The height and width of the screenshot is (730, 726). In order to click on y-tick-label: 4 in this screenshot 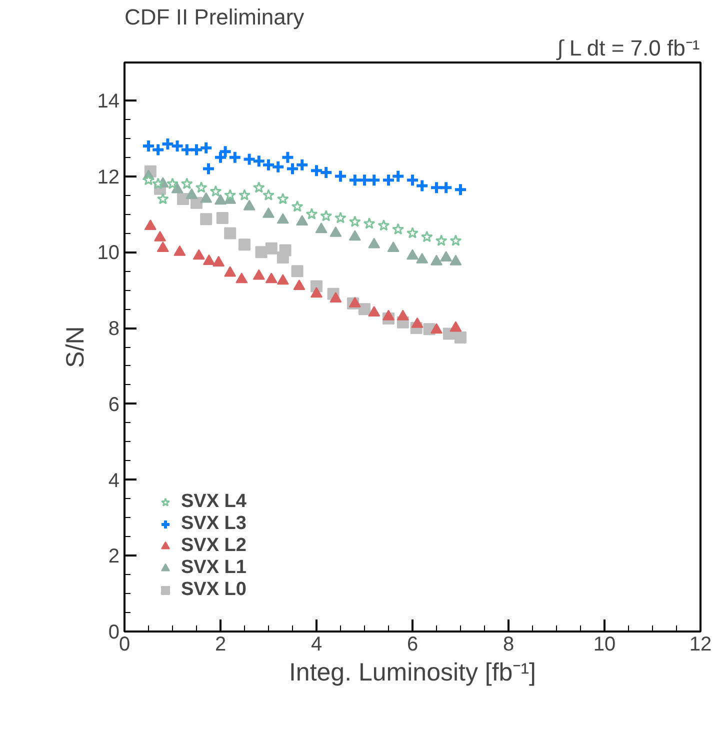, I will do `click(114, 481)`.